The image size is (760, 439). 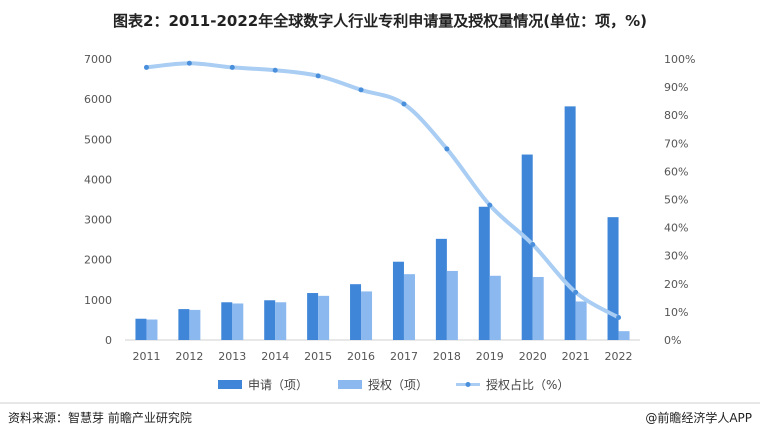 What do you see at coordinates (232, 356) in the screenshot?
I see `x-tick-label: 2013` at bounding box center [232, 356].